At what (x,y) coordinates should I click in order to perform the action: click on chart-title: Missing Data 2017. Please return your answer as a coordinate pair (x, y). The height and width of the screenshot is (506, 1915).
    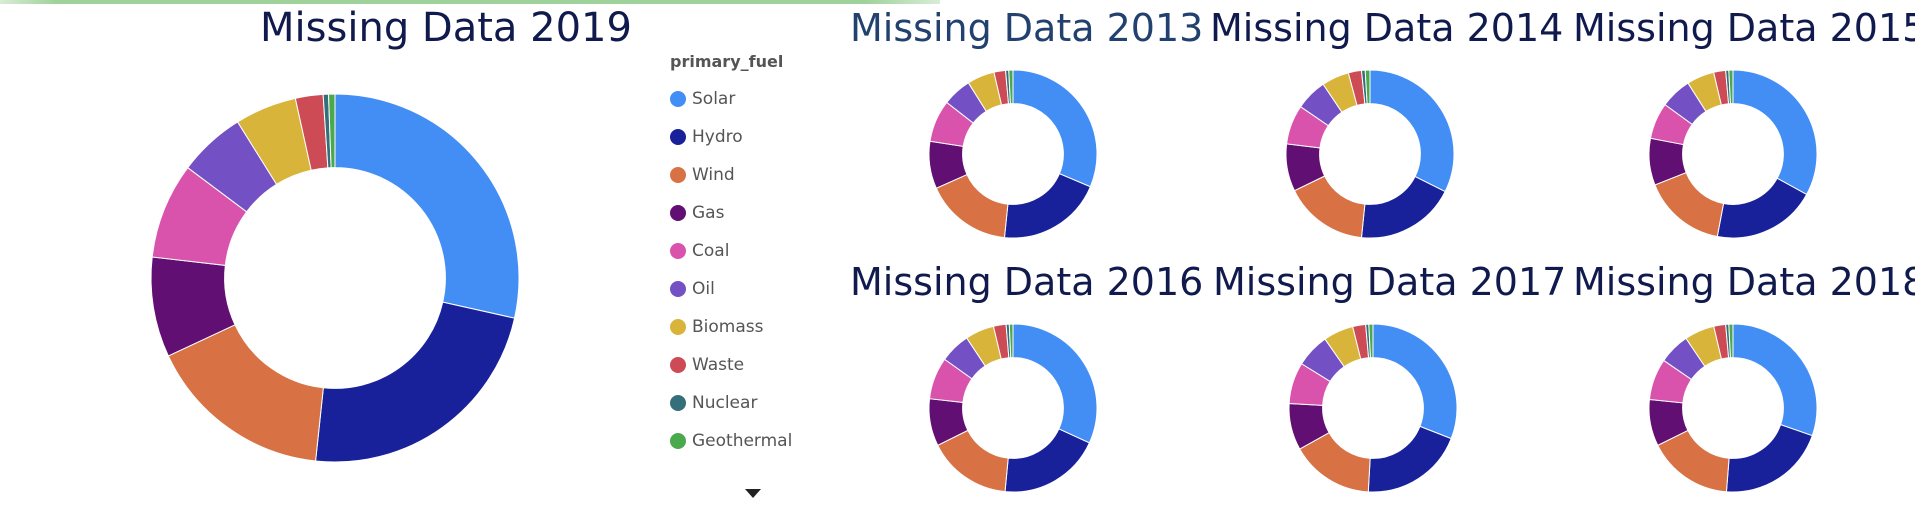
    Looking at the image, I should click on (1390, 282).